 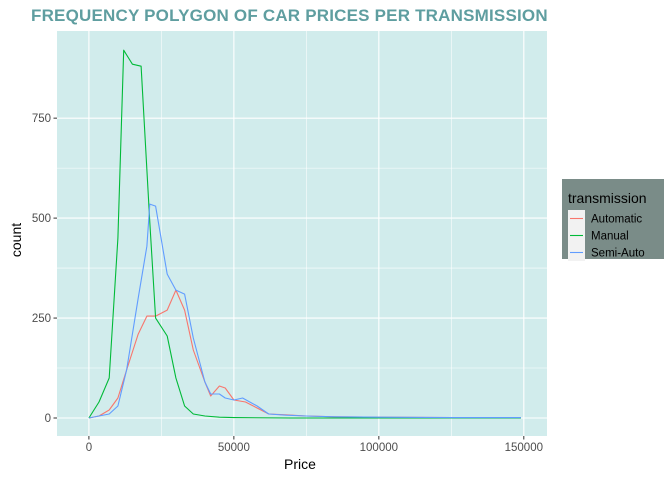 I want to click on legend: transmission Automatic Manual Semi-Auto, so click(x=613, y=220).